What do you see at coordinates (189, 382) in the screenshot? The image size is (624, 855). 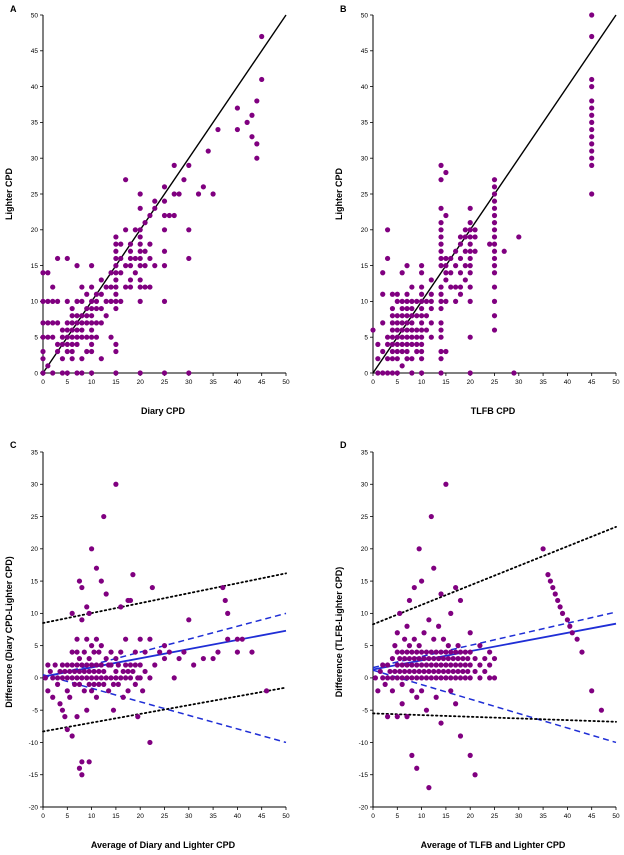 I see `panel-a-x-tick-label-30: 30` at bounding box center [189, 382].